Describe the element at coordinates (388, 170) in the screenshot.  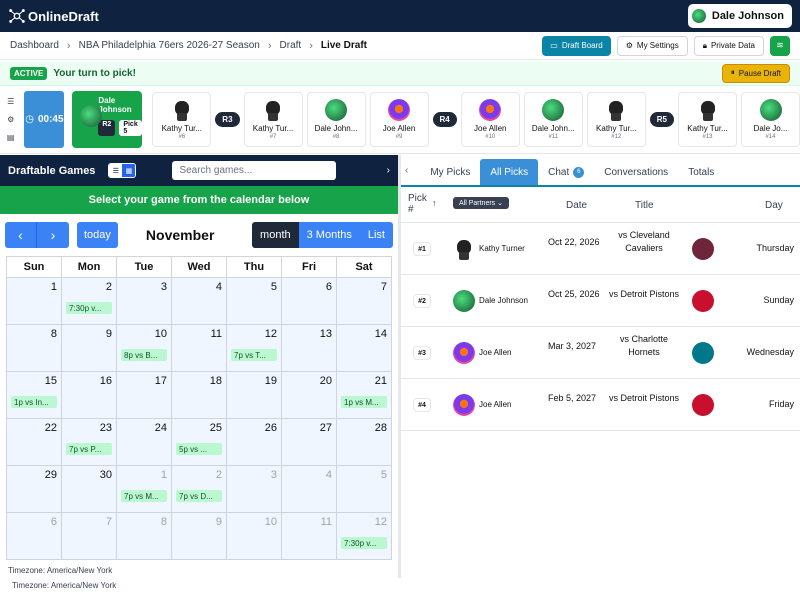
I see `chevron-right-icon: ›` at that location.